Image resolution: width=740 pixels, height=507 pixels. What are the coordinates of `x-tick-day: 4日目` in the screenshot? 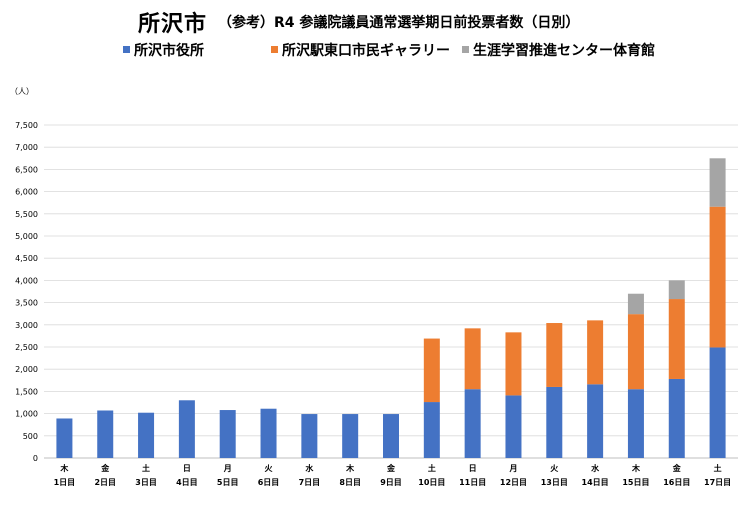 It's located at (187, 482).